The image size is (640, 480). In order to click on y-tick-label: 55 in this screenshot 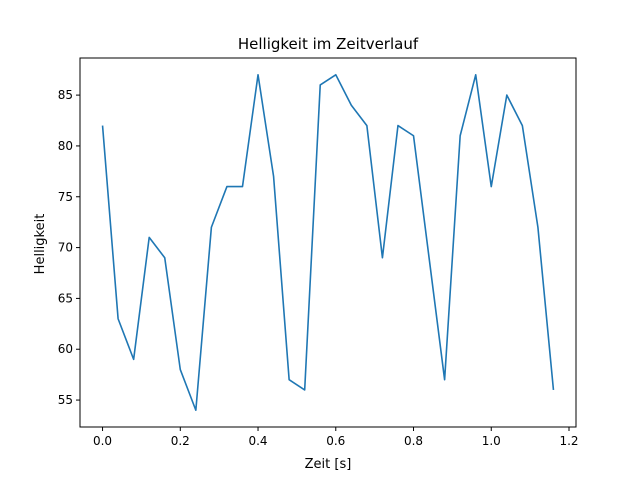, I will do `click(65, 400)`.